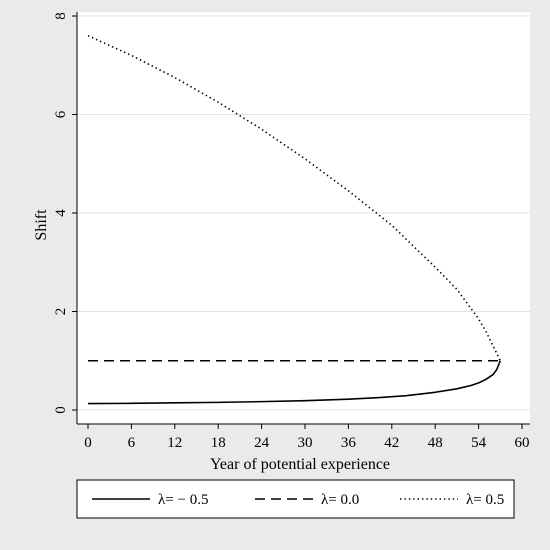  I want to click on legend-label-2: λ= 0.0, so click(340, 500).